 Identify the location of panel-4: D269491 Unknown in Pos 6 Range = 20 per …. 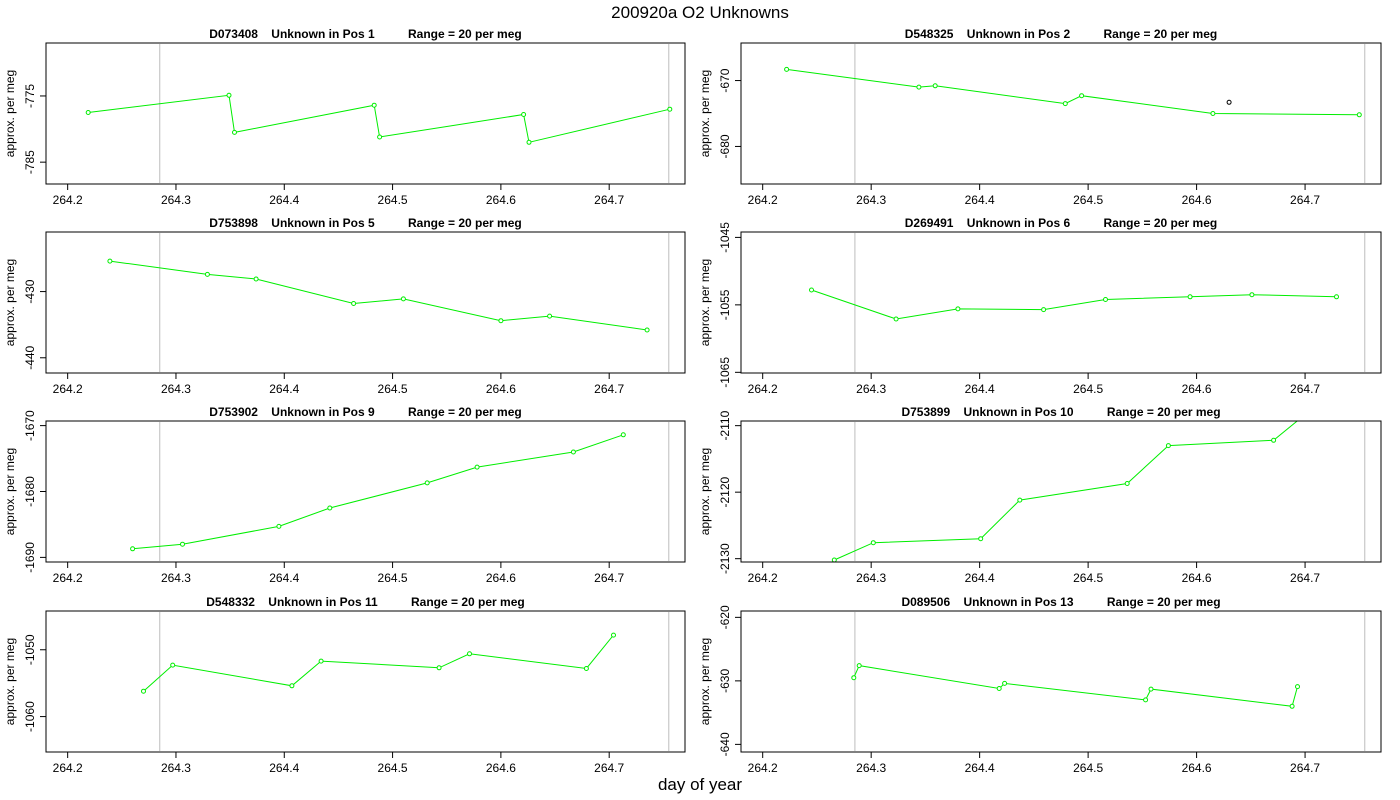
(1040, 306).